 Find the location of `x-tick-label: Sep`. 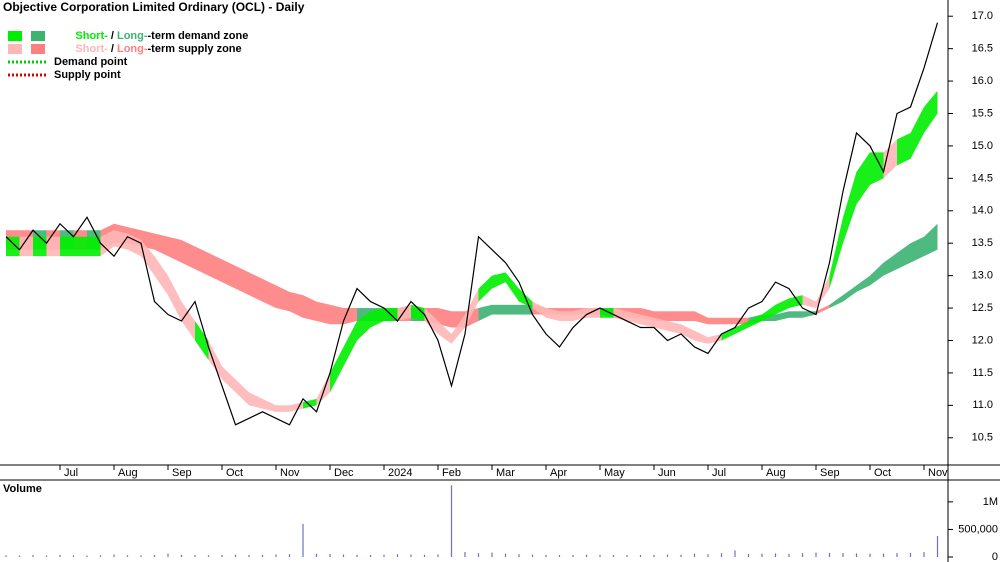

x-tick-label: Sep is located at coordinates (182, 473).